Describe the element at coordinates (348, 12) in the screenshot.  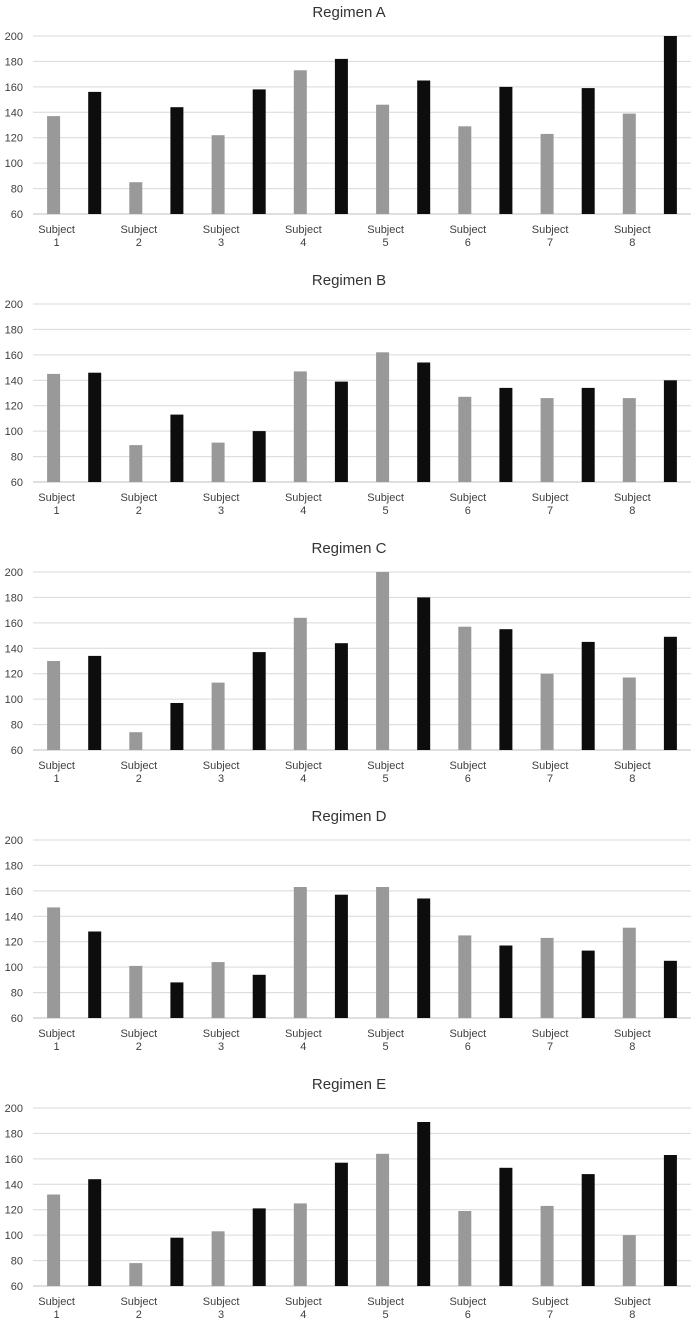
I see `chart-title: Regimen A` at that location.